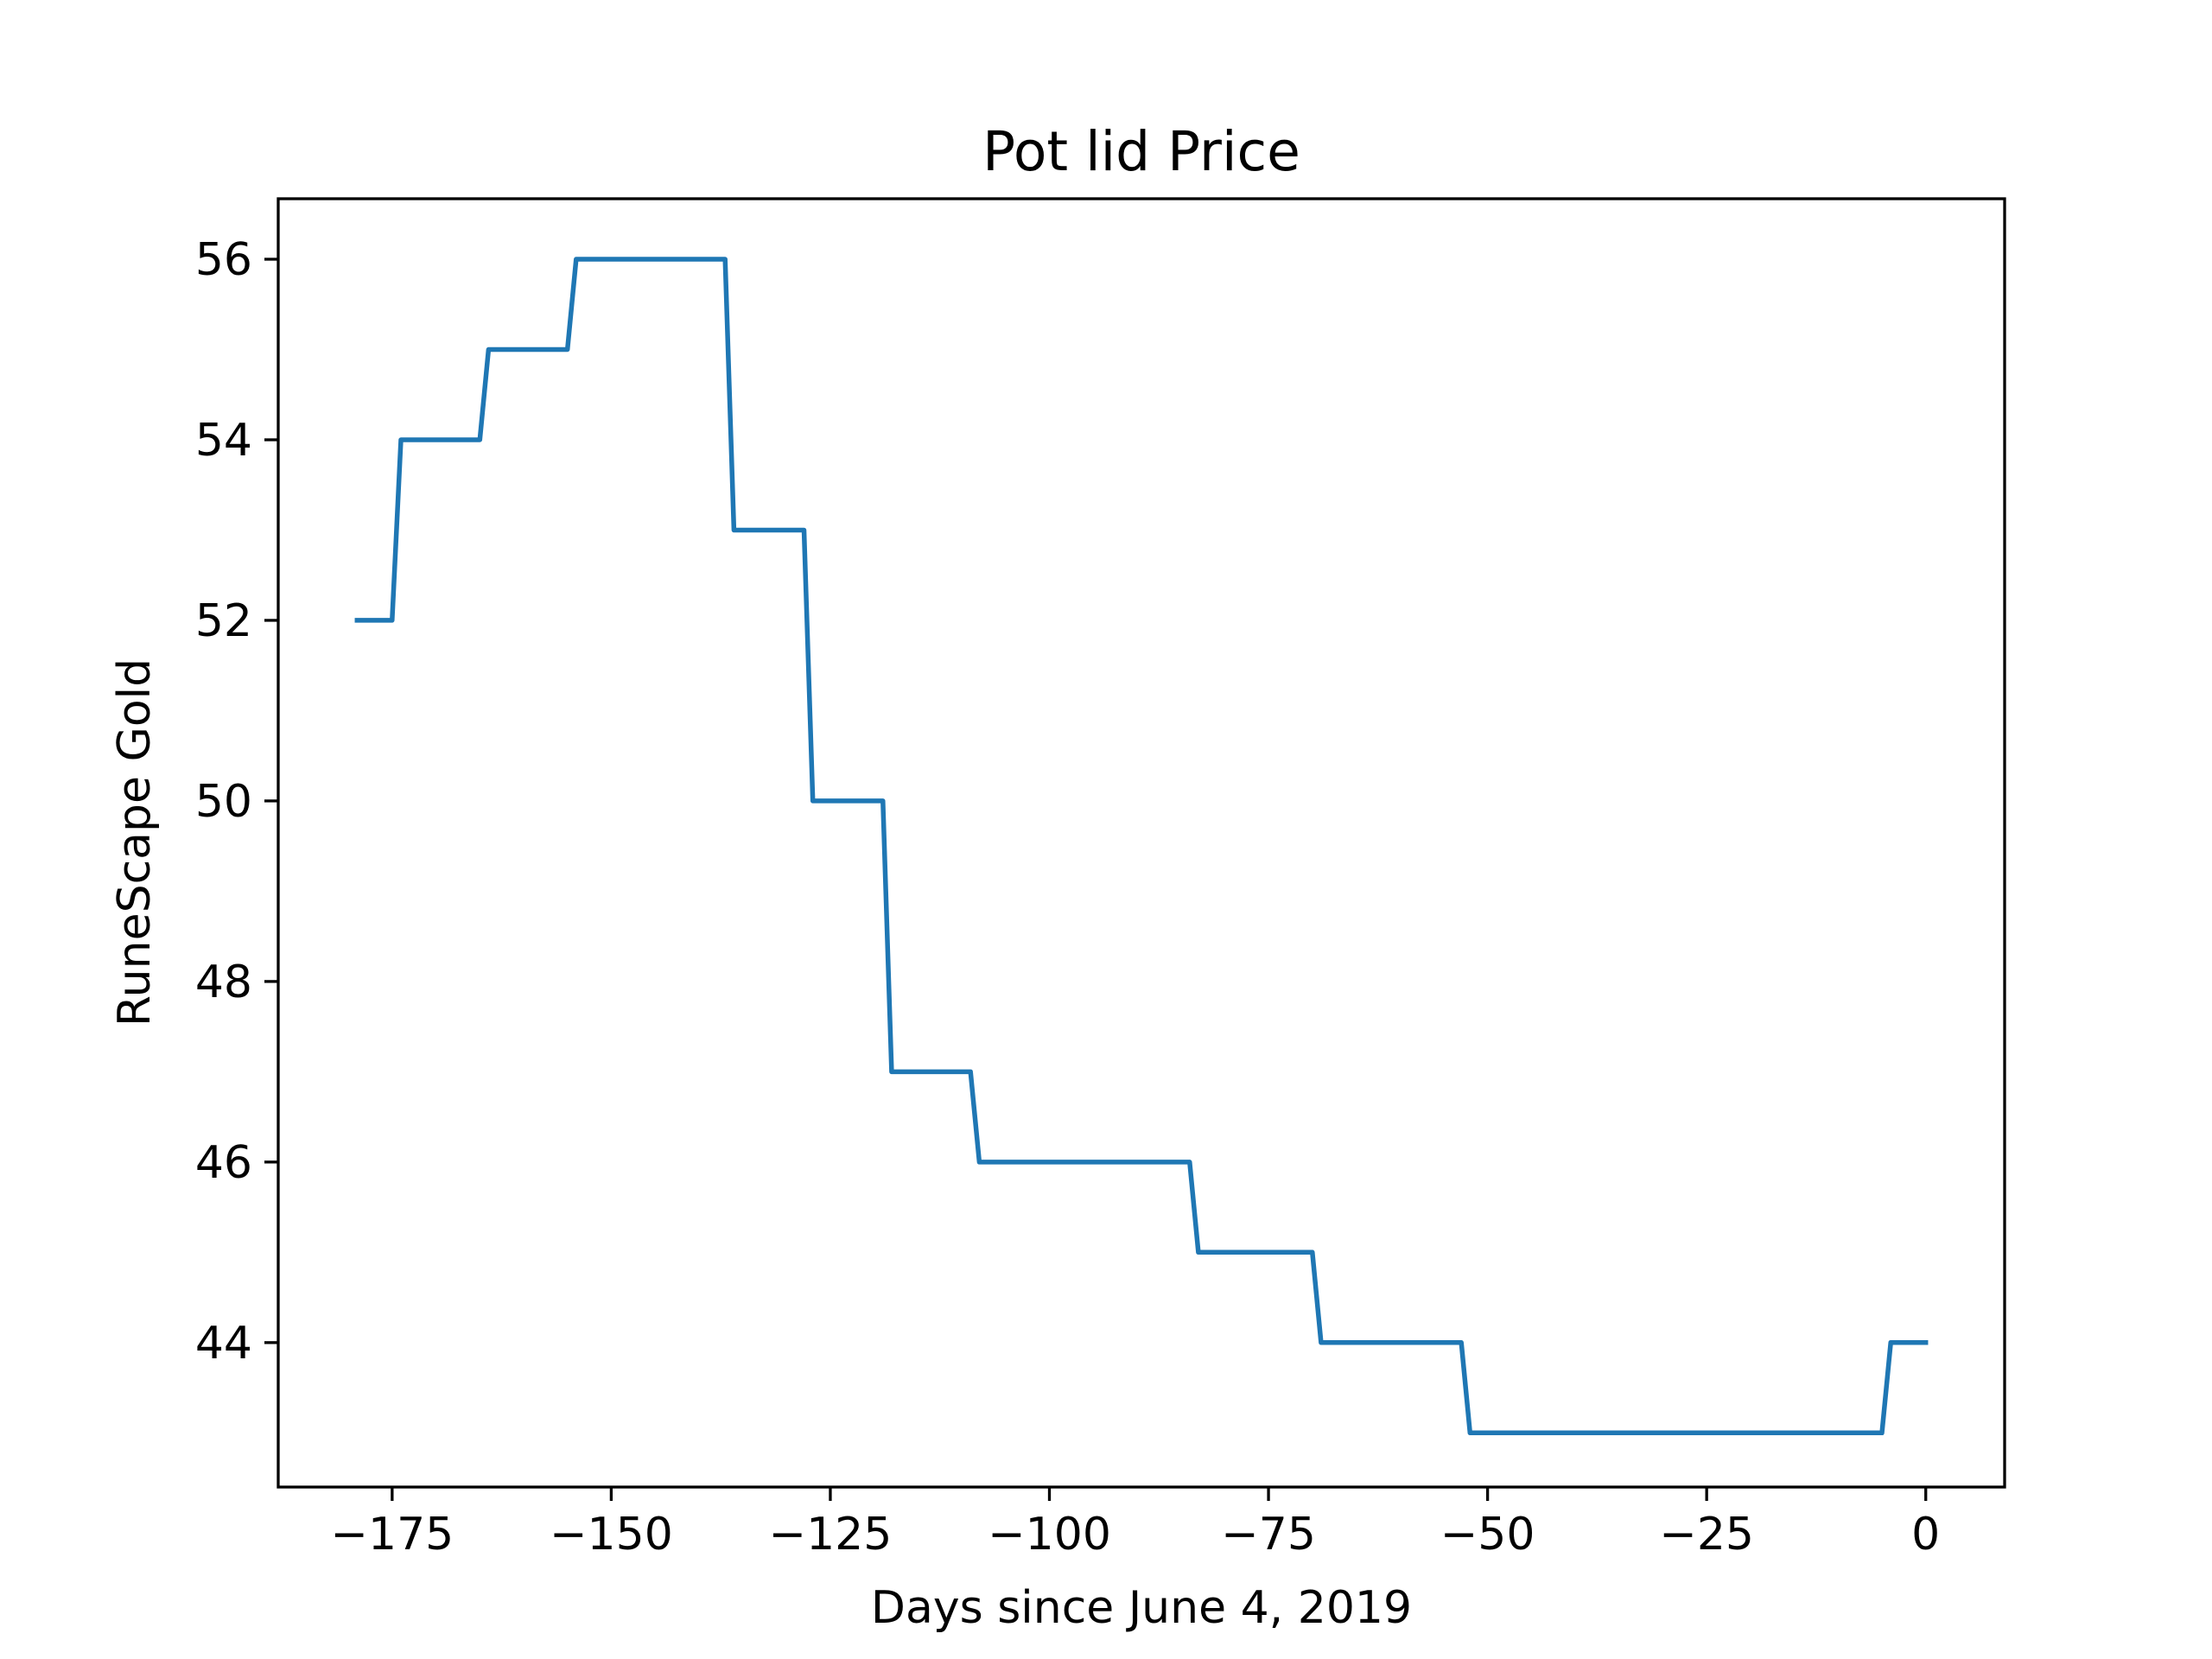 The image size is (2212, 1659). Describe the element at coordinates (223, 802) in the screenshot. I see `y-tick-label: 50` at that location.